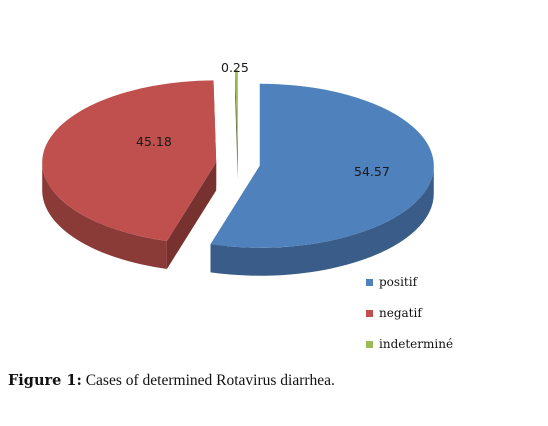 This screenshot has height=426, width=548. What do you see at coordinates (416, 344) in the screenshot?
I see `legend-label-indetermine: indeterminé` at bounding box center [416, 344].